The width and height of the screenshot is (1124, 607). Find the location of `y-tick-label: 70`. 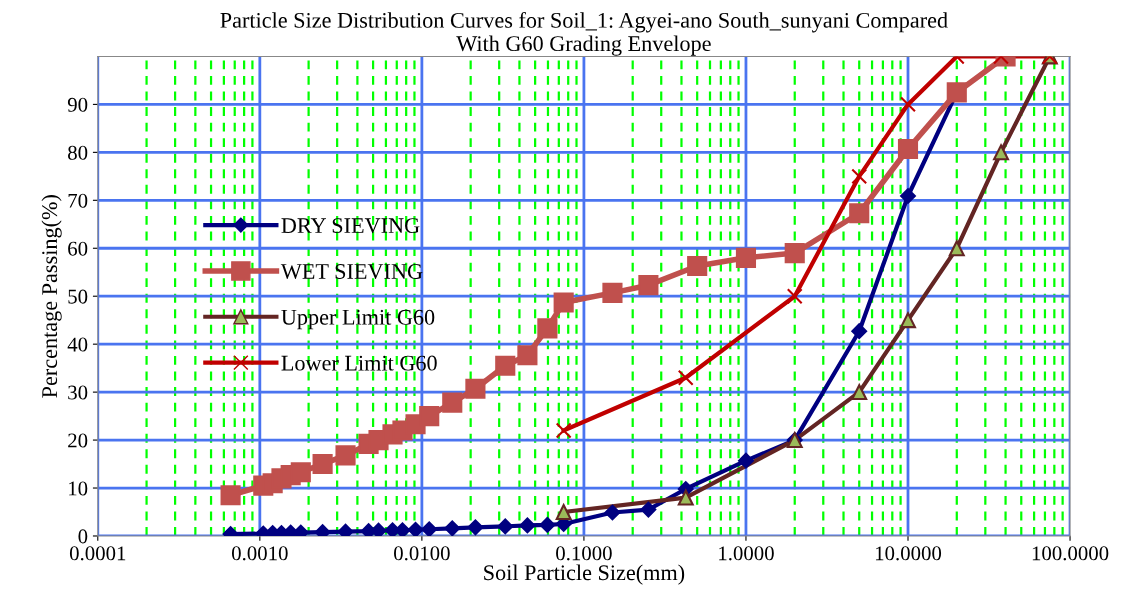

y-tick-label: 70 is located at coordinates (78, 200).